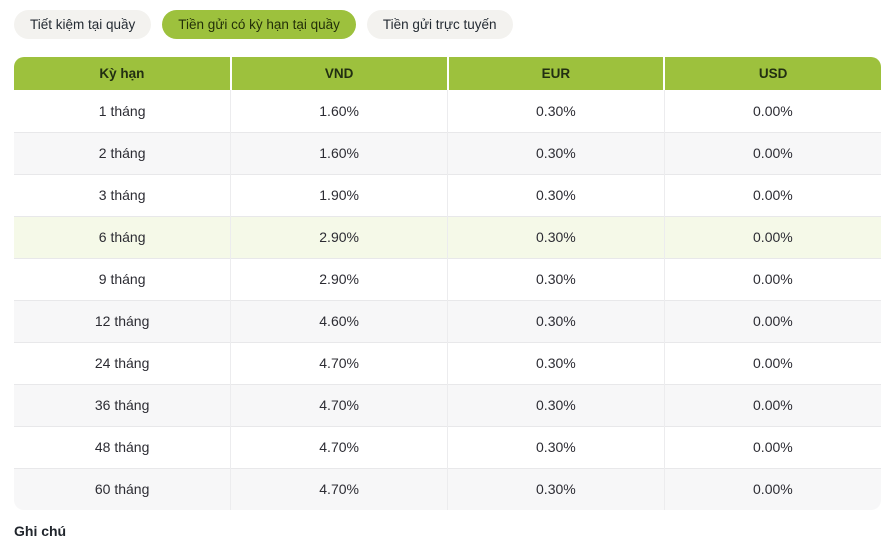  I want to click on term-cell: 36 tháng, so click(122, 404).